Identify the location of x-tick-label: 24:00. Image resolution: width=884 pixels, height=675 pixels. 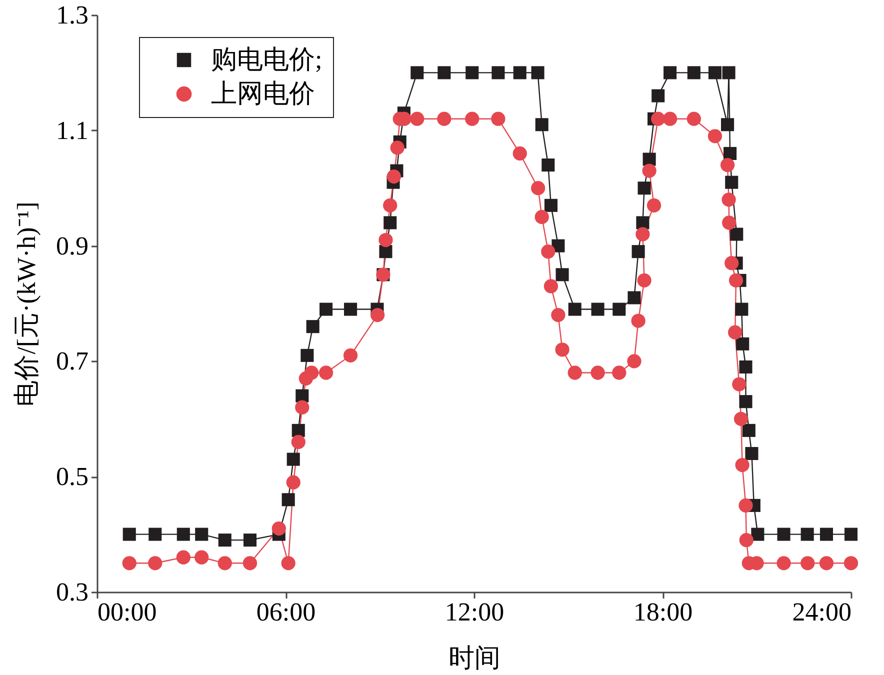
(822, 612).